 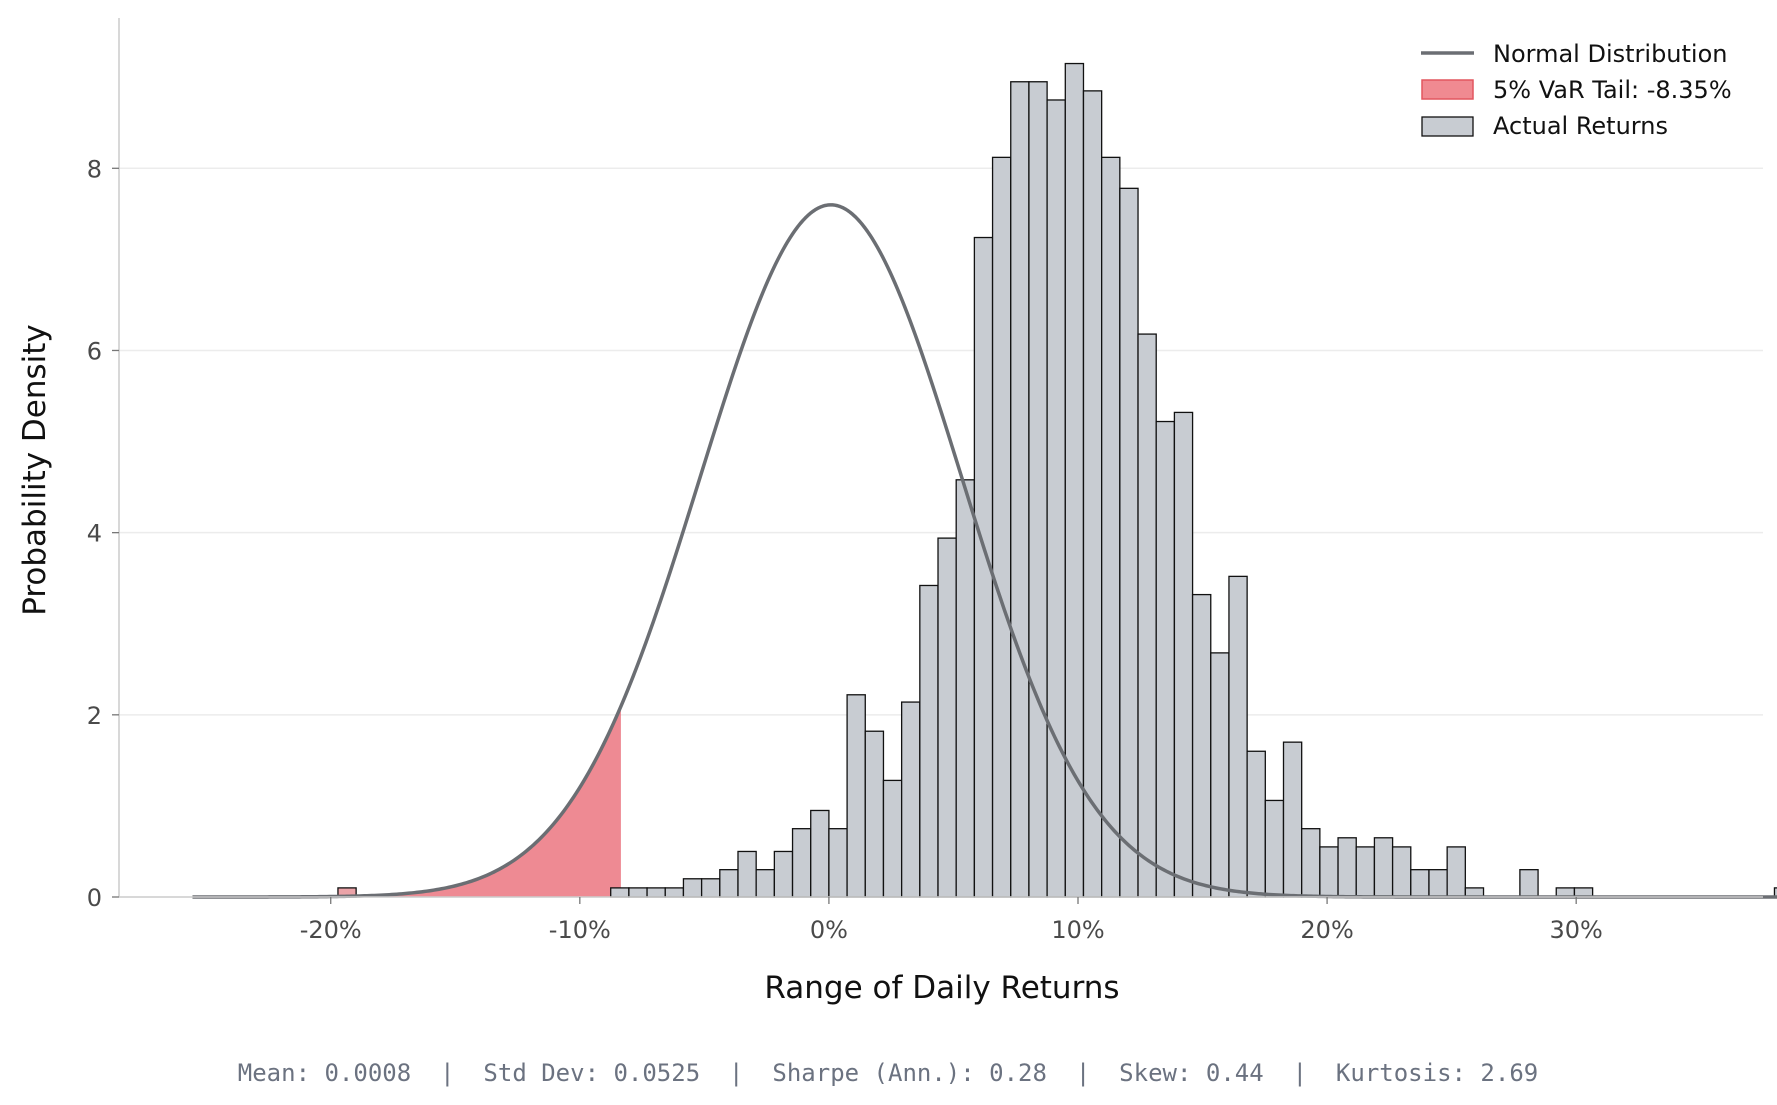 I want to click on var-tail-area, so click(x=406, y=801).